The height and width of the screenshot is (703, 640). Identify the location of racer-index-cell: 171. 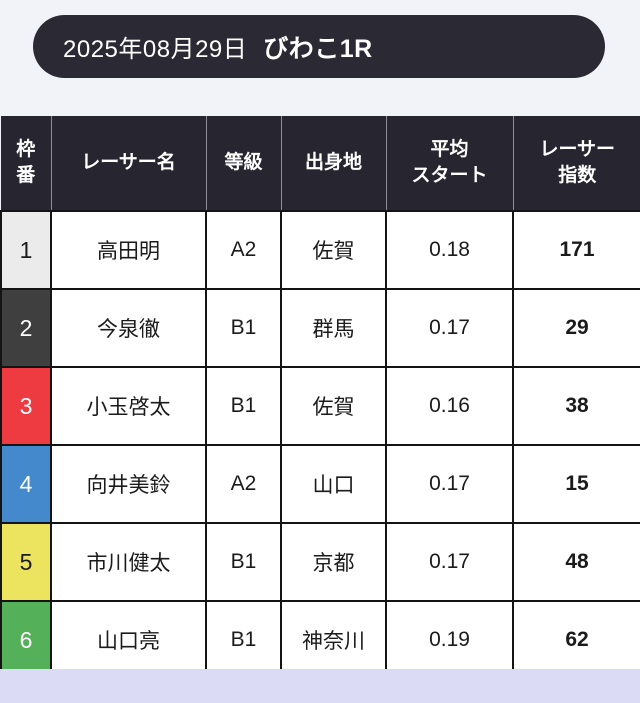
(576, 250).